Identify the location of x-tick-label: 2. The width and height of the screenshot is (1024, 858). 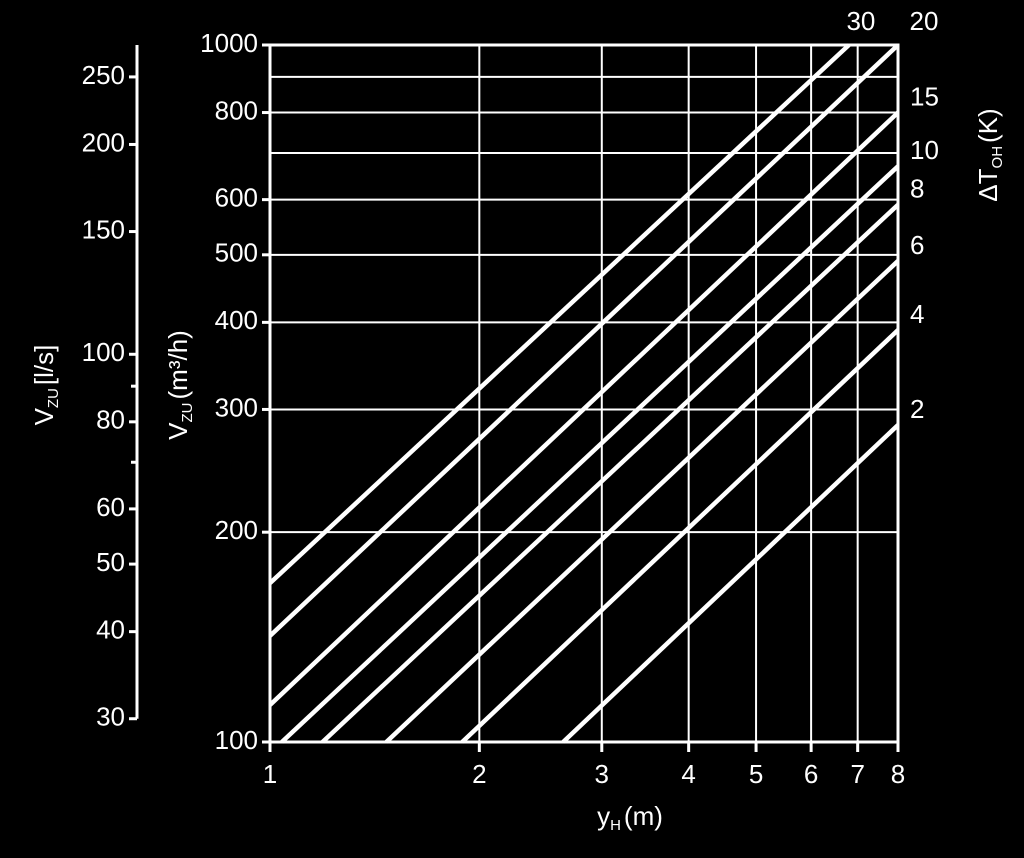
(479, 774).